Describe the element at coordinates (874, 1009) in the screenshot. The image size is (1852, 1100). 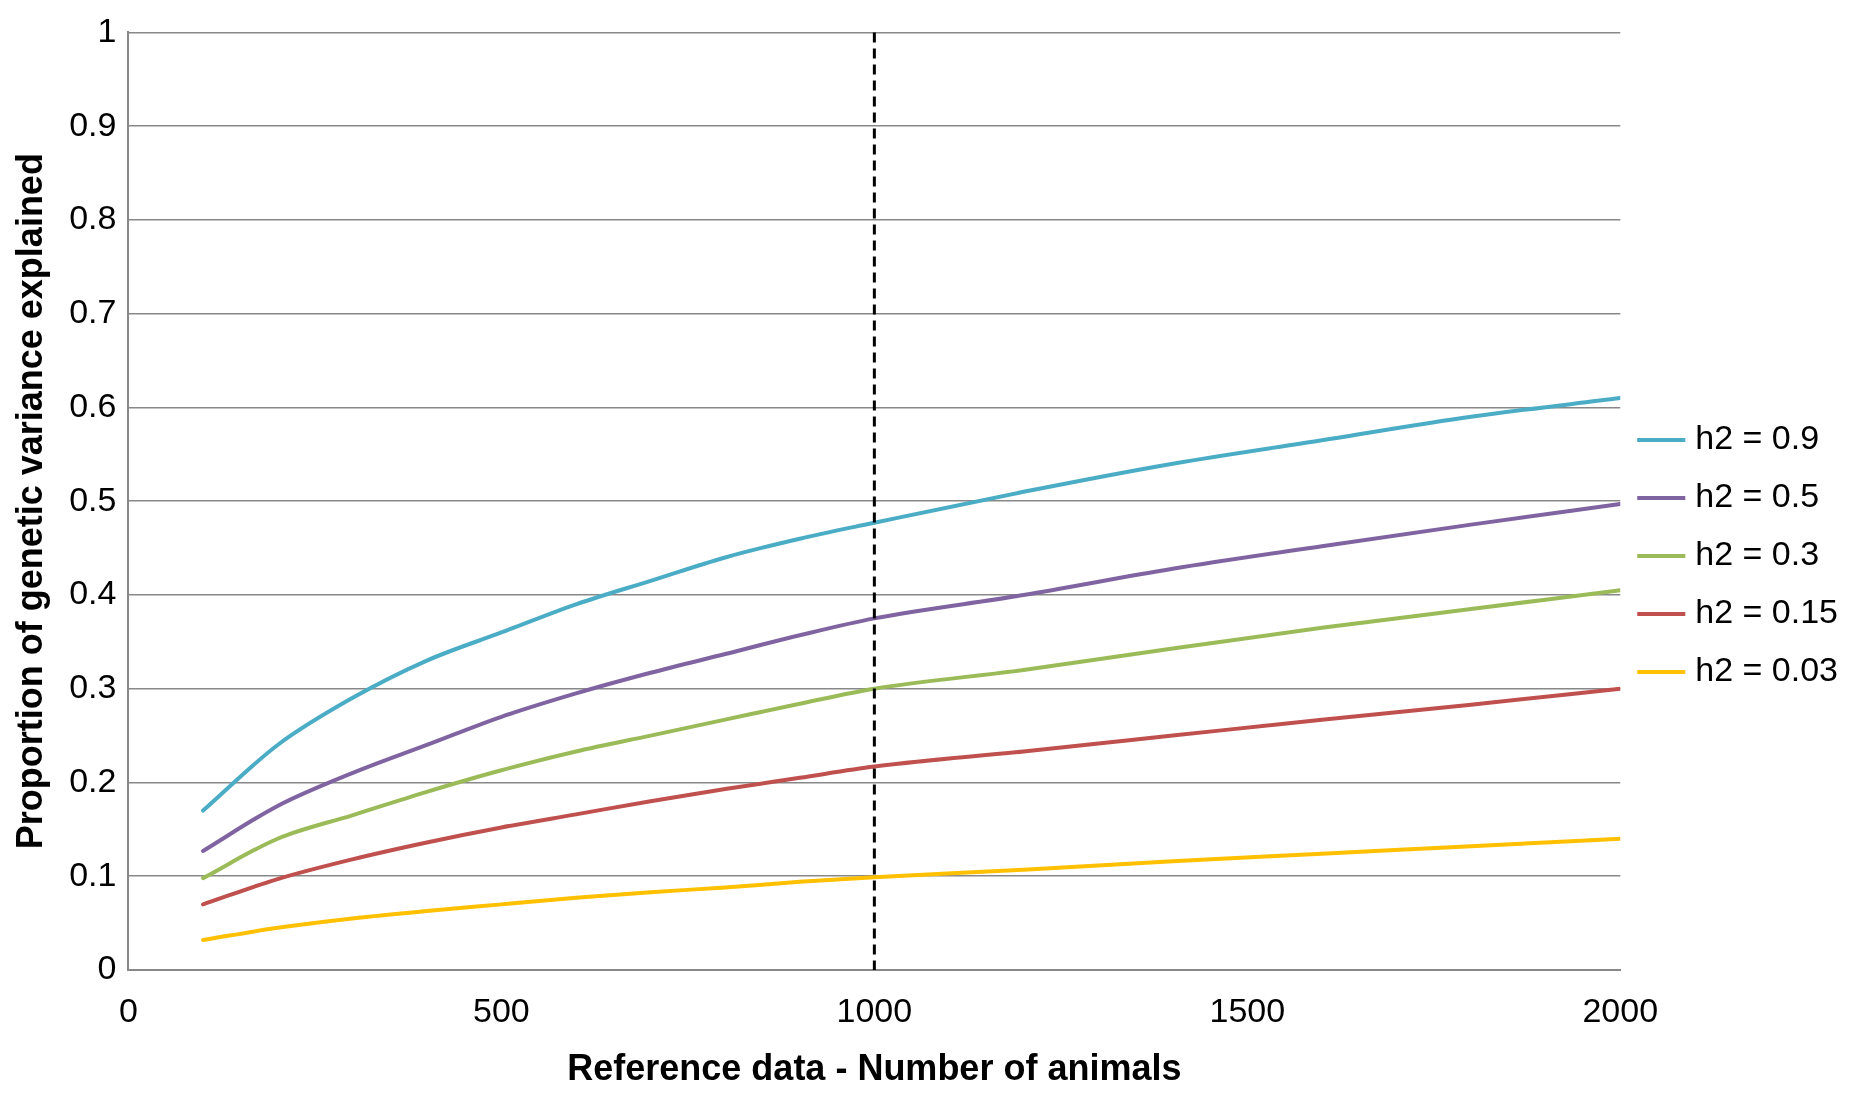
I see `x-tick-label: 1000` at that location.